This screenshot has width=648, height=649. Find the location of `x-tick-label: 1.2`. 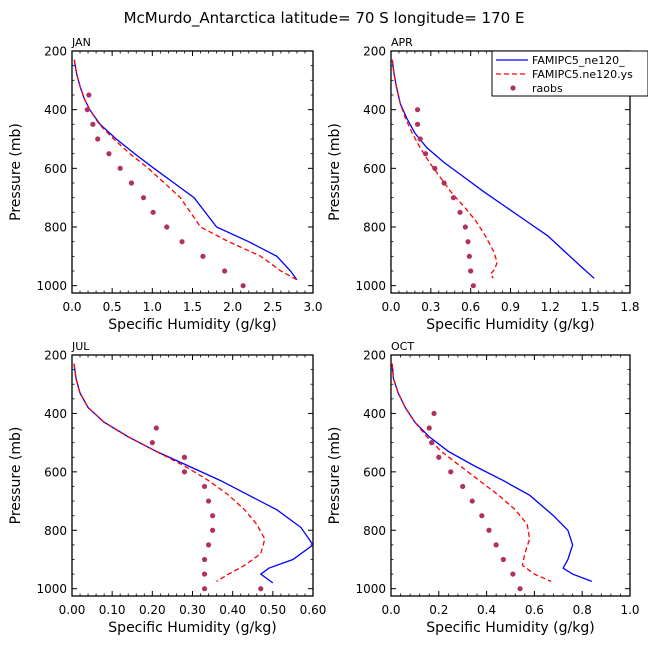

x-tick-label: 1.2 is located at coordinates (550, 307).